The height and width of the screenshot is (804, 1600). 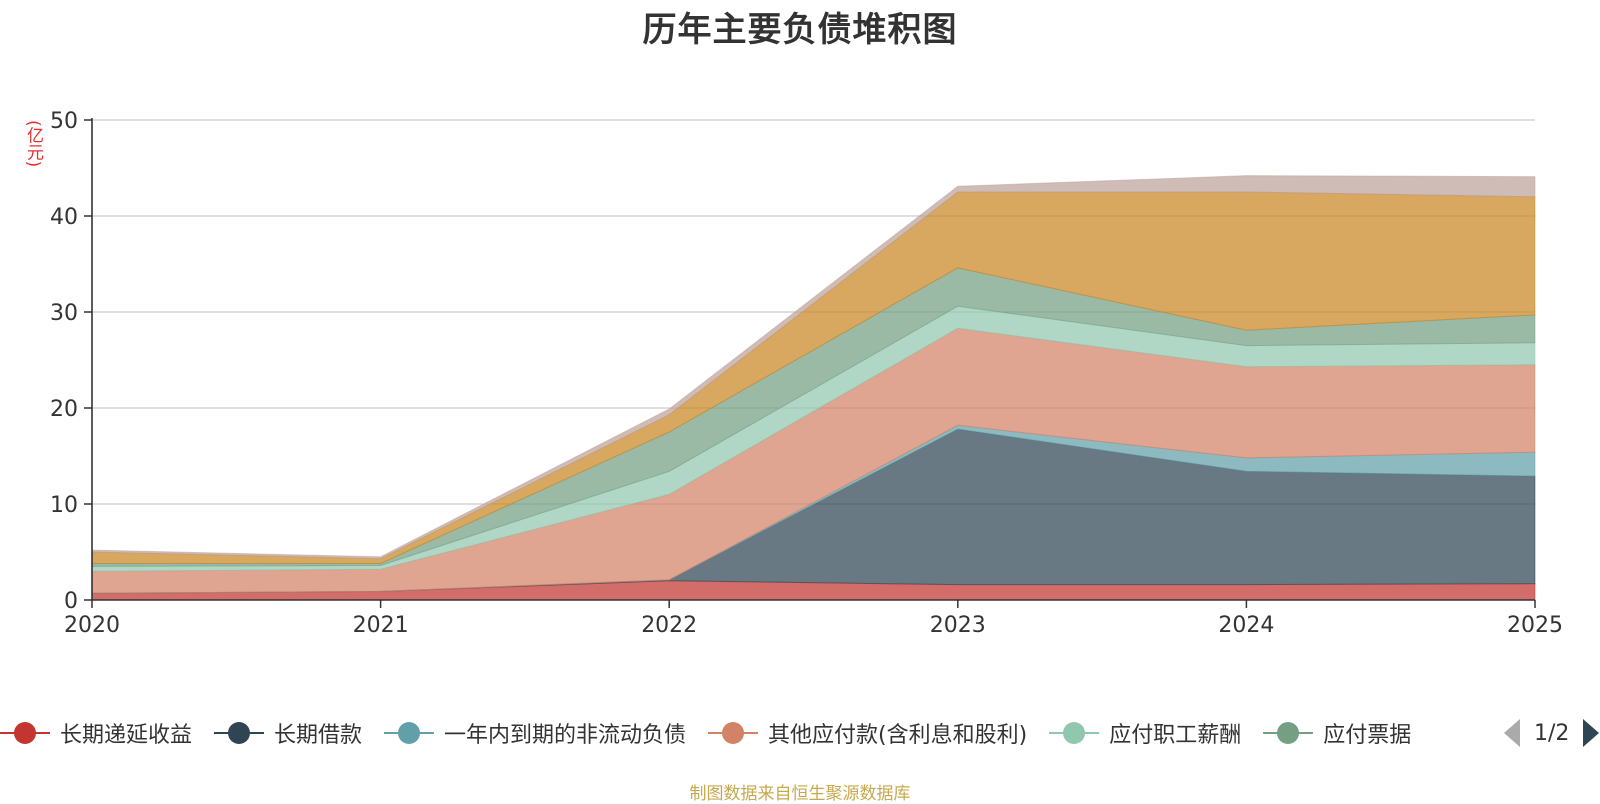 What do you see at coordinates (565, 735) in the screenshot?
I see `legend-label: 一年内到期的非流动负债` at bounding box center [565, 735].